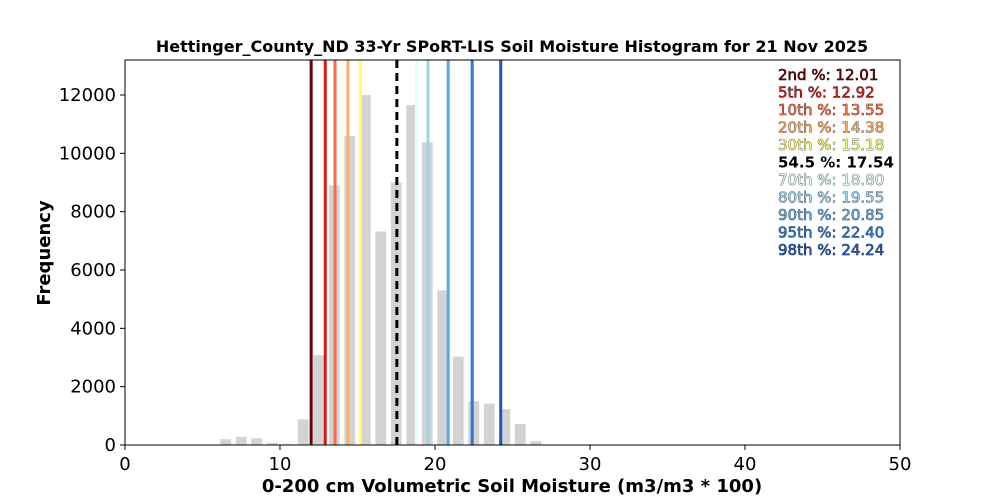 The image size is (1000, 500). I want to click on x-tick-label: 50, so click(900, 464).